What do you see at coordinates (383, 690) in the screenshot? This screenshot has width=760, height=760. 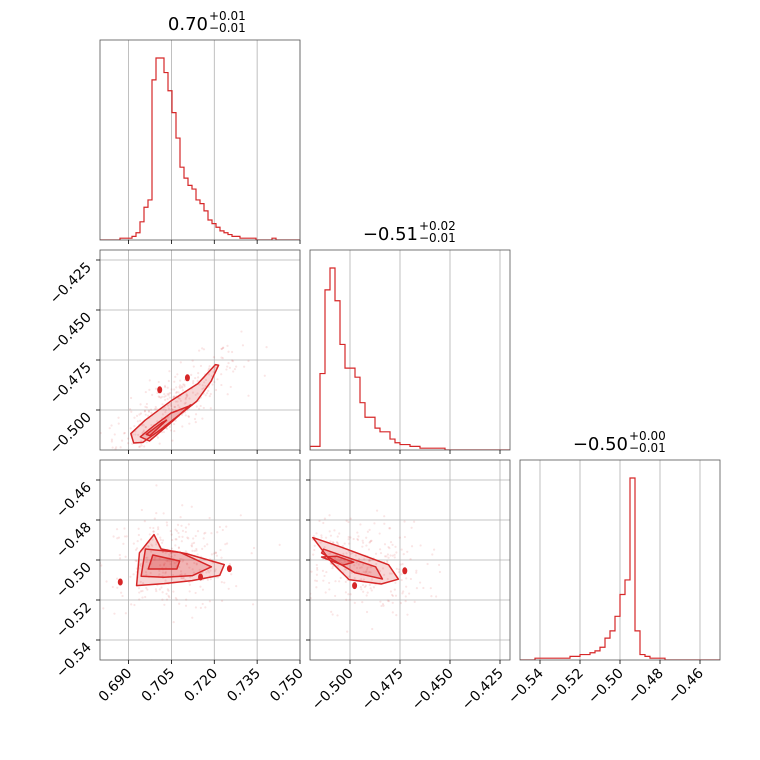 I see `x-tick-label: −0.475` at bounding box center [383, 690].